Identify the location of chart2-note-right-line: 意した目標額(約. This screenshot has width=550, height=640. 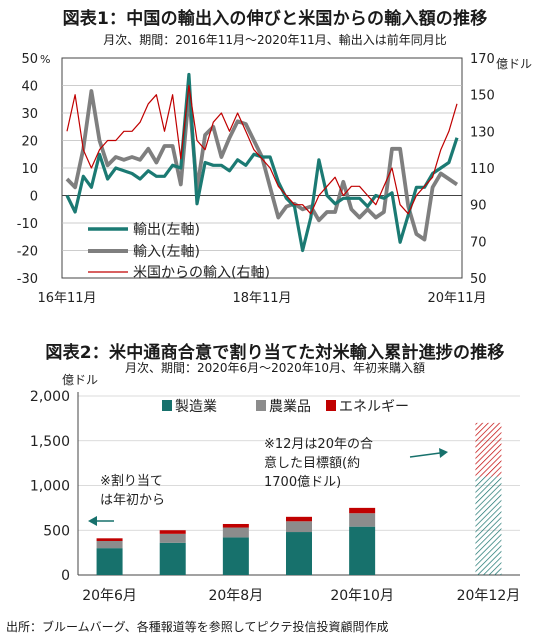
(312, 463).